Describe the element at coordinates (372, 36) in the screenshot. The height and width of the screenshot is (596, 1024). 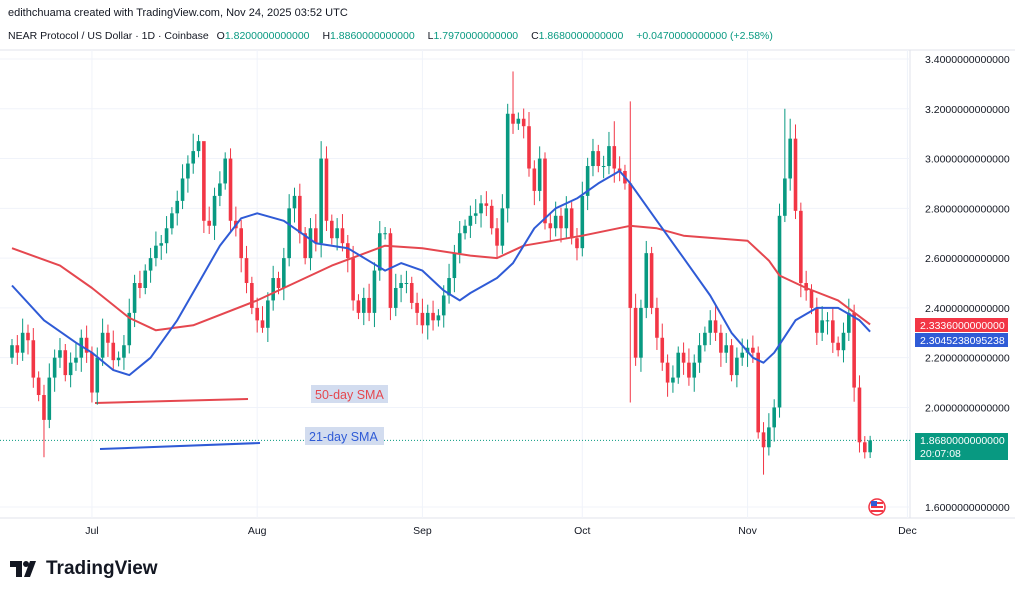
I see `high-value: 1.8860000000000` at that location.